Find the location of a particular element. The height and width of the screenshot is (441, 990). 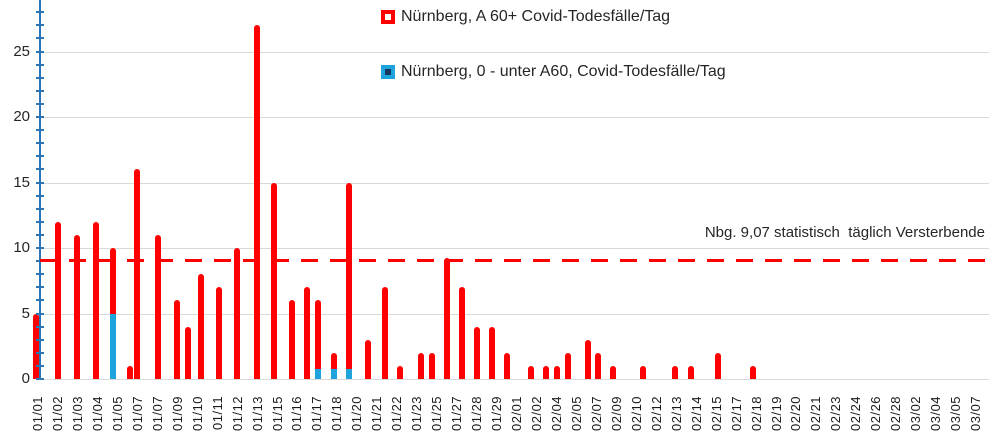

x-axis-label: 02/07 is located at coordinates (596, 413).